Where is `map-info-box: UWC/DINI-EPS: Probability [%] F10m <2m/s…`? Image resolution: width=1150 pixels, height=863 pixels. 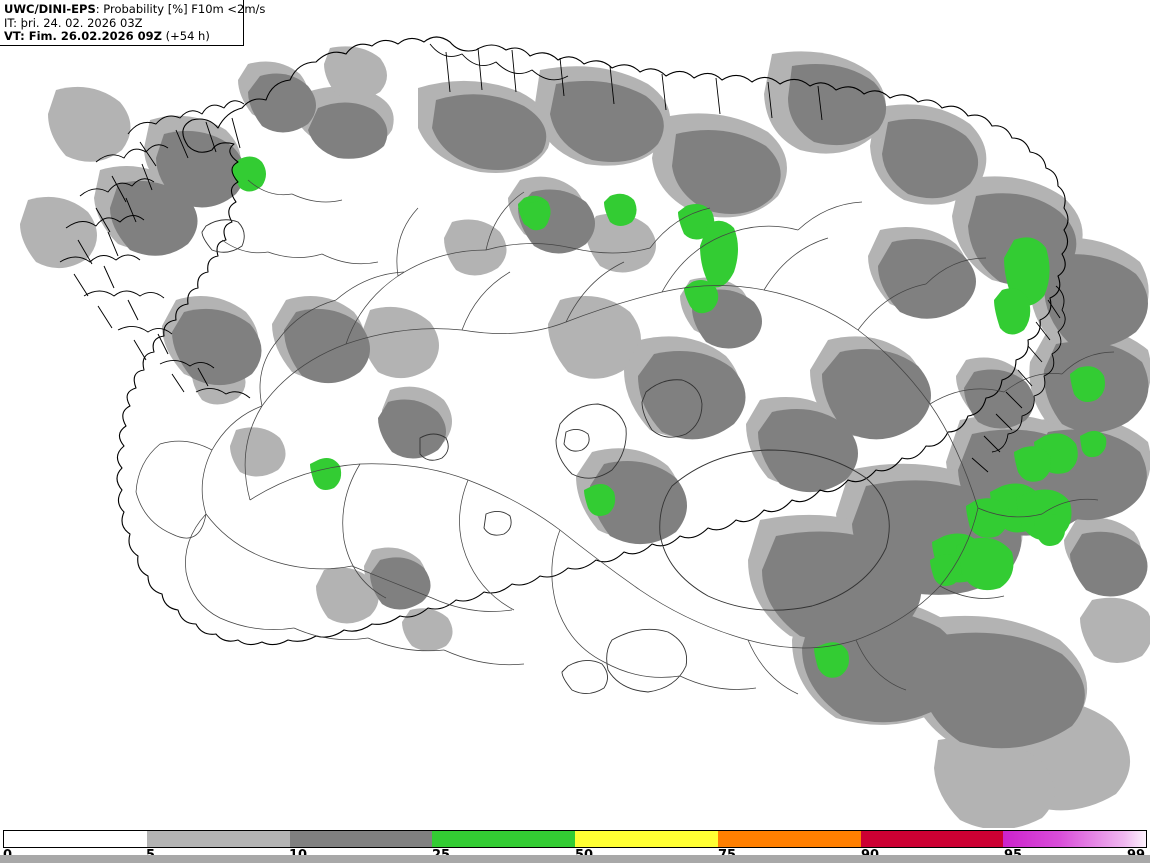
map-info-box: UWC/DINI-EPS: Probability [%] F10m <2m/s… is located at coordinates (132, 23).